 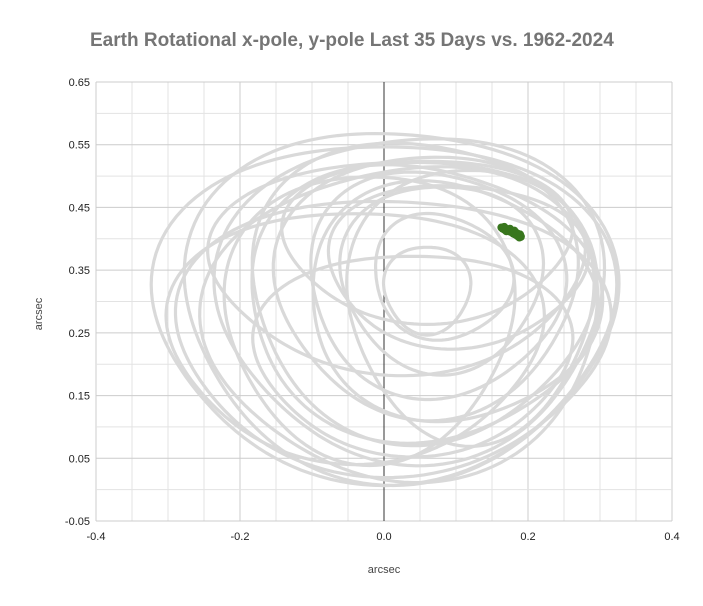 What do you see at coordinates (527, 537) in the screenshot?
I see `x-tick-label: 0.2` at bounding box center [527, 537].